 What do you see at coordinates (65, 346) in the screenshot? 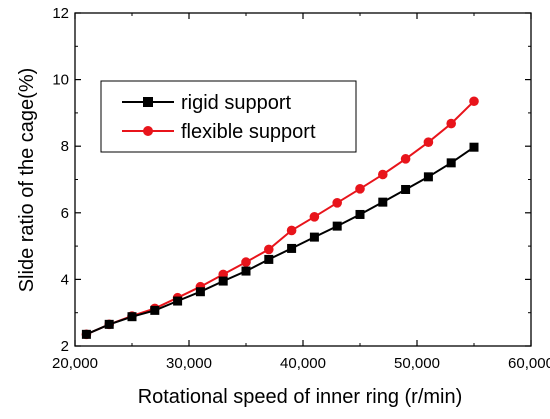
I see `y-tick-label: 2` at bounding box center [65, 346].